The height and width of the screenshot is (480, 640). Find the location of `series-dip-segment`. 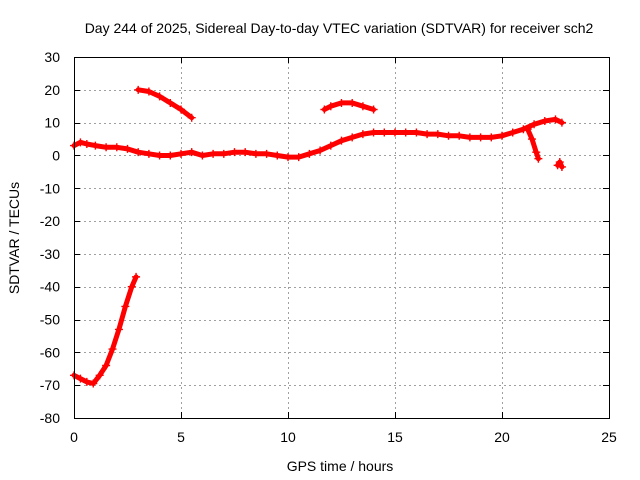

series-dip-segment is located at coordinates (533, 144).